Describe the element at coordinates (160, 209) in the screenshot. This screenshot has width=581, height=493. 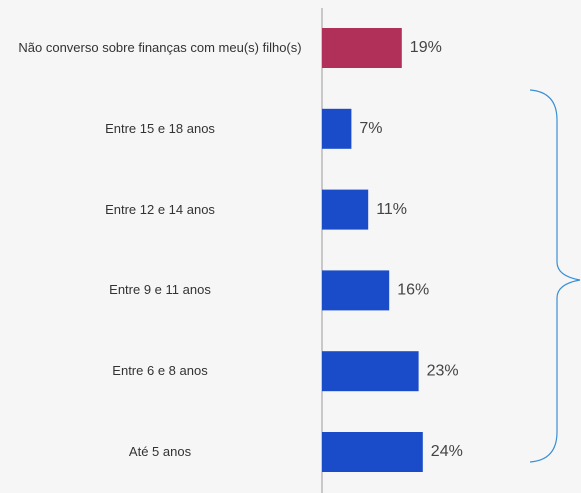
I see `category-label: Entre 12 e 14 anos` at that location.